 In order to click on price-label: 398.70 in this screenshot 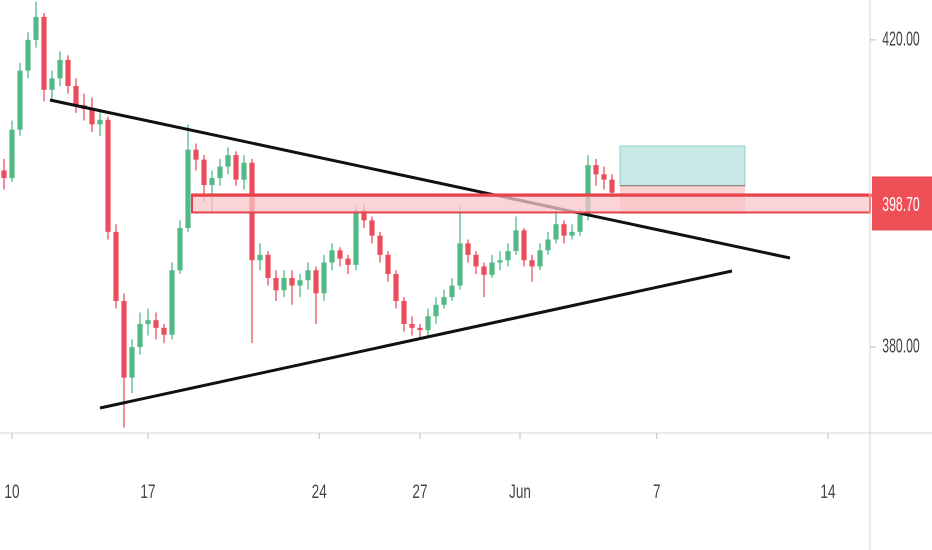, I will do `click(900, 204)`.